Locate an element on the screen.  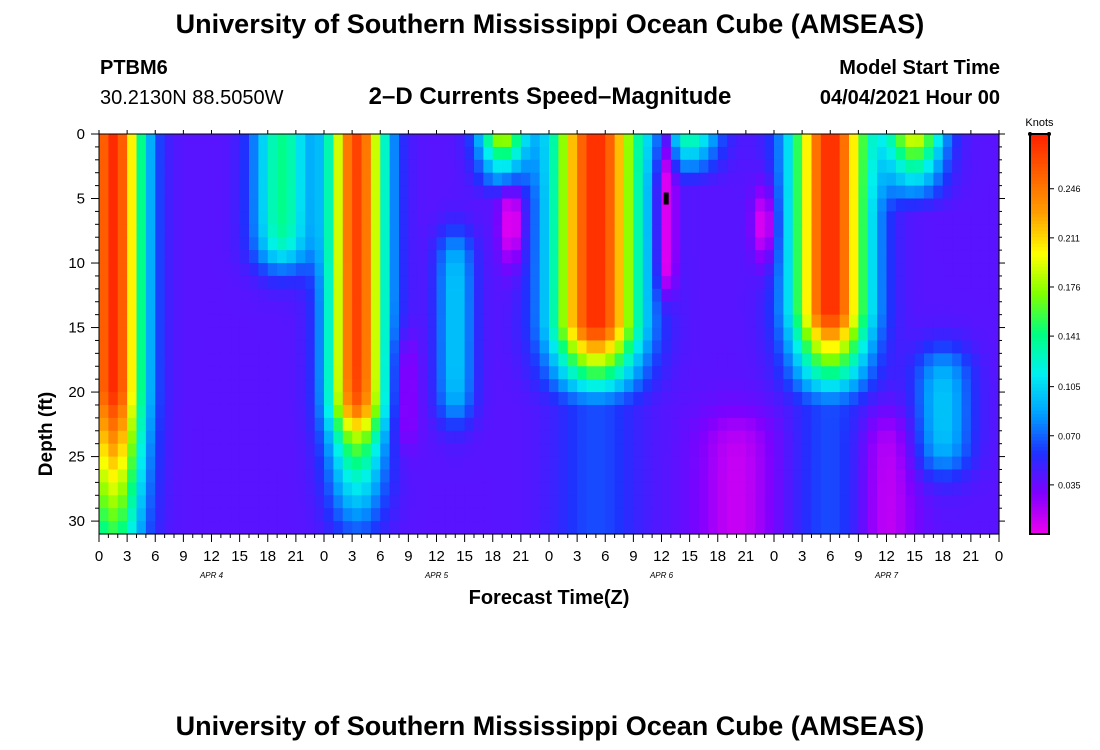
station-coords: 30.2130N 88.5050W is located at coordinates (192, 98).